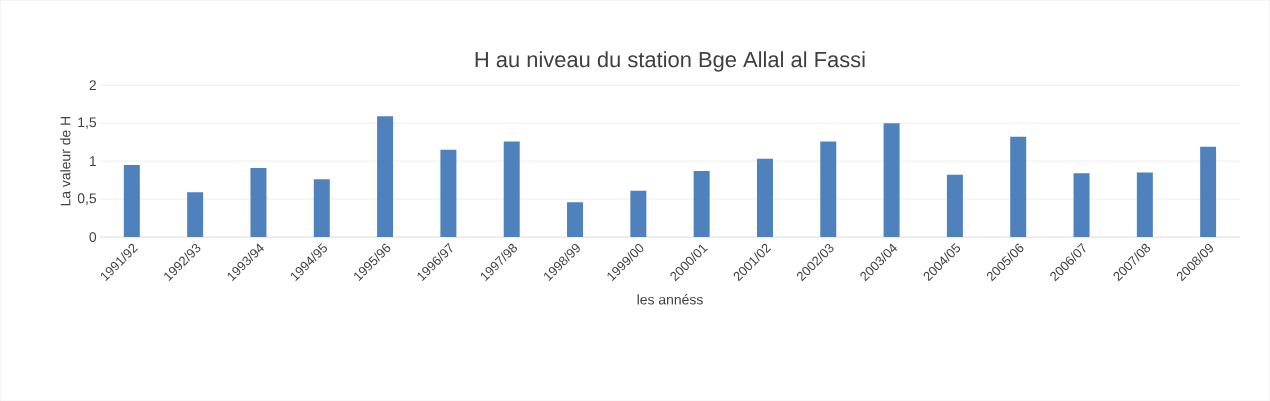 The height and width of the screenshot is (401, 1270). What do you see at coordinates (670, 299) in the screenshot?
I see `x-axis-title: les annéss` at bounding box center [670, 299].